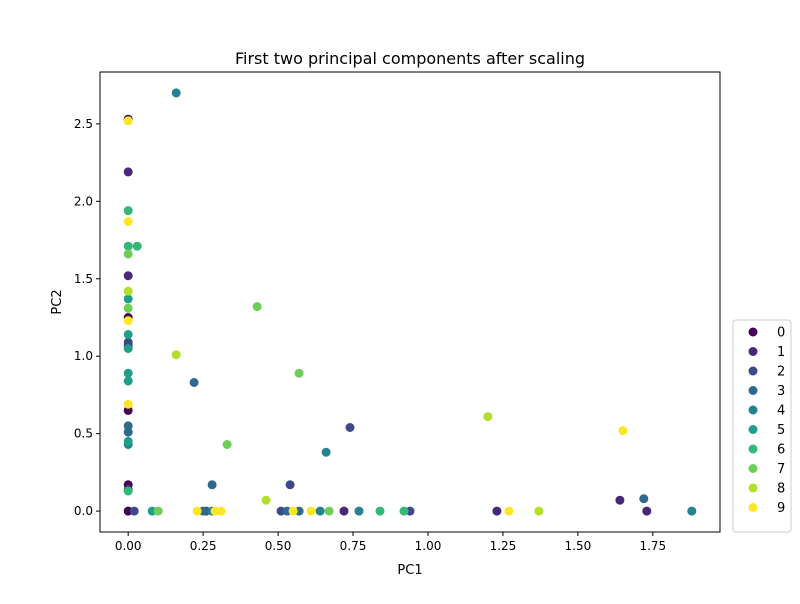  Describe the element at coordinates (409, 570) in the screenshot. I see `x-axis-label: PC1` at that location.